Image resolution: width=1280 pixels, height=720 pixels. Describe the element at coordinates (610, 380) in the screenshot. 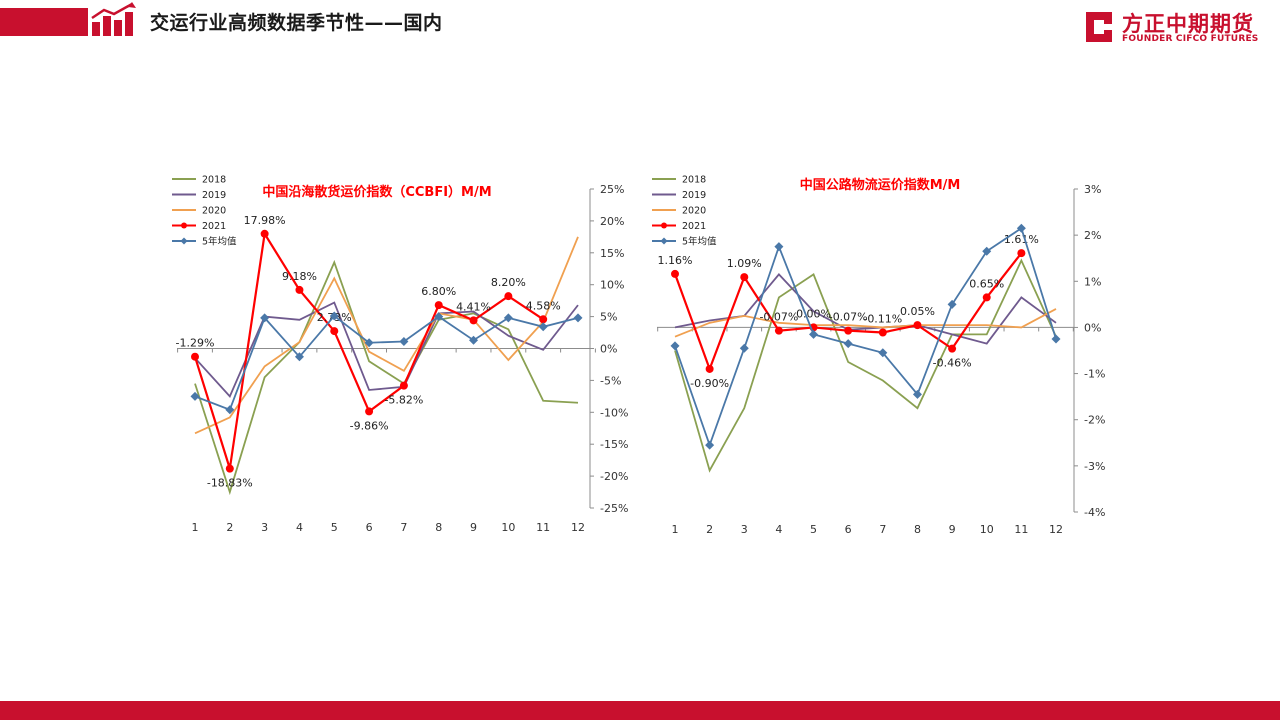

I see `y-tick-label: -5%` at that location.